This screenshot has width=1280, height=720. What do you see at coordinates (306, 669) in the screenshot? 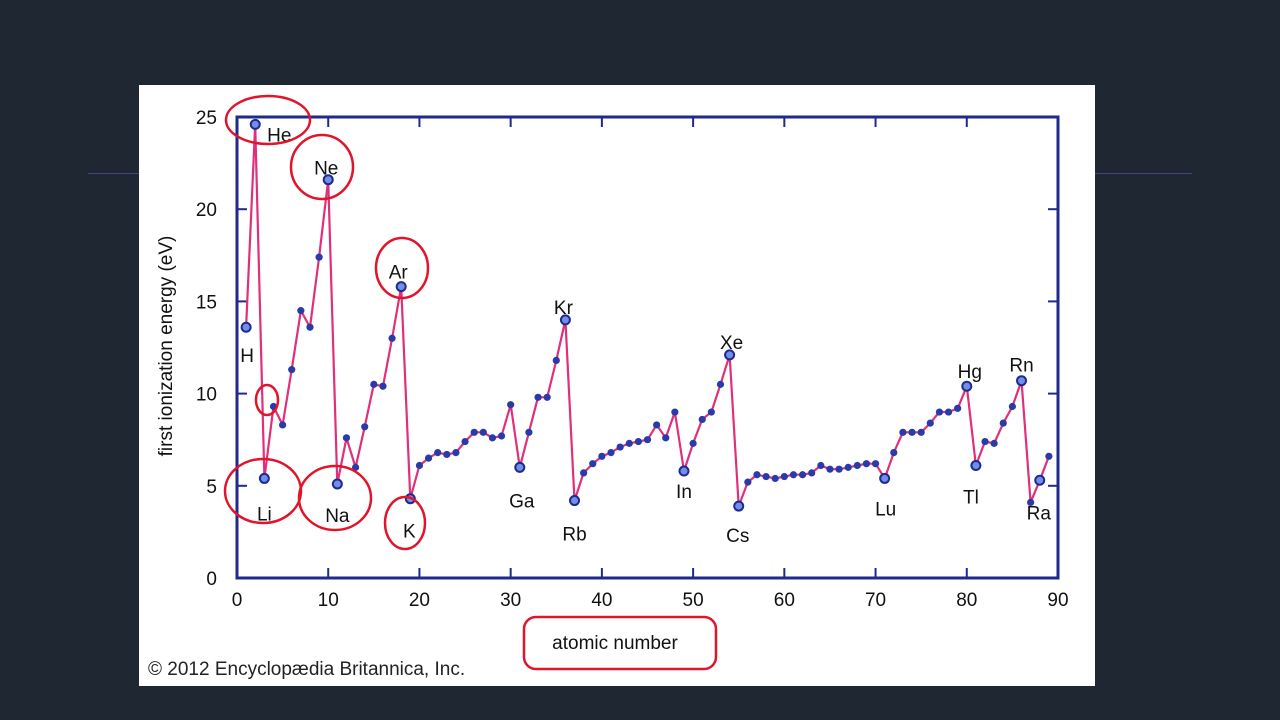
I see `copyright-text: © 2012 Encyclopædia Britannica, Inc.` at bounding box center [306, 669].